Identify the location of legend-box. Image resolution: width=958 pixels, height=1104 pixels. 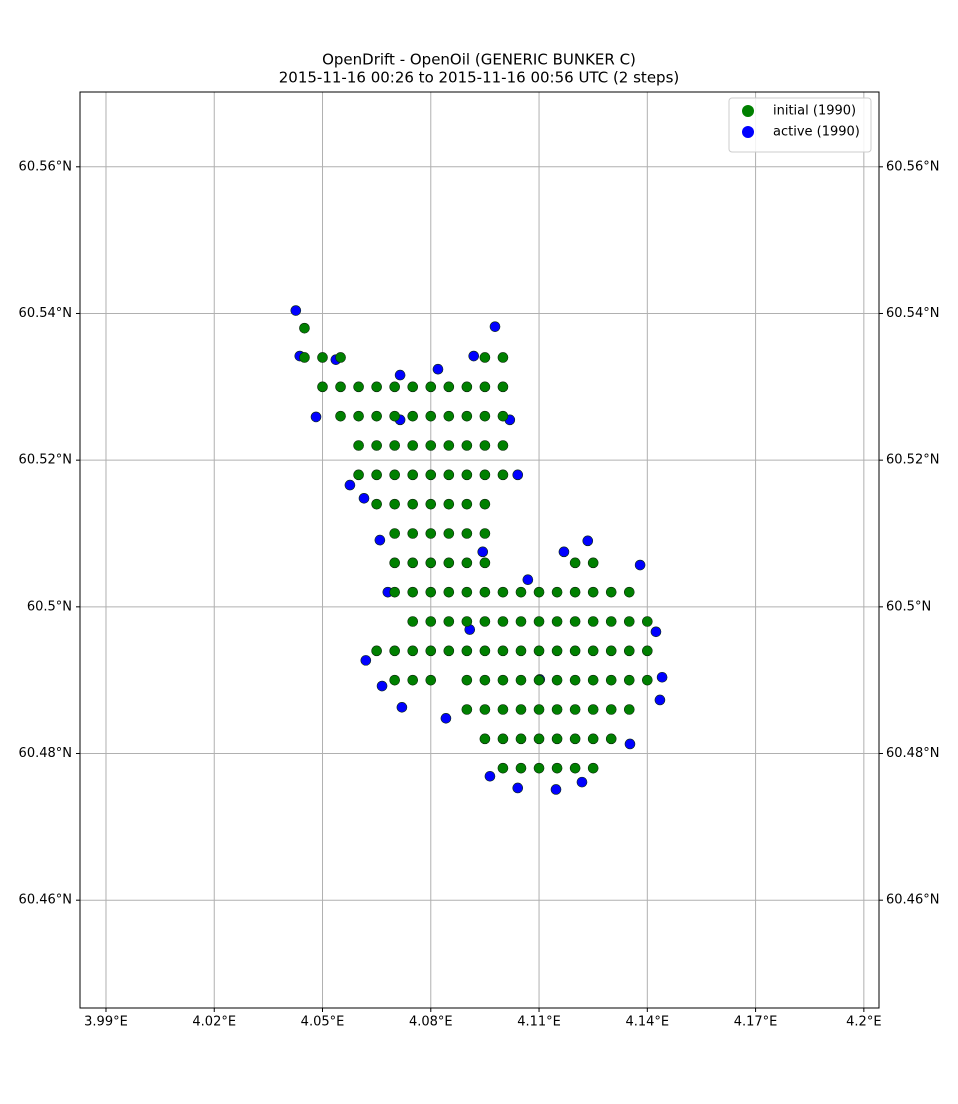
(800, 125).